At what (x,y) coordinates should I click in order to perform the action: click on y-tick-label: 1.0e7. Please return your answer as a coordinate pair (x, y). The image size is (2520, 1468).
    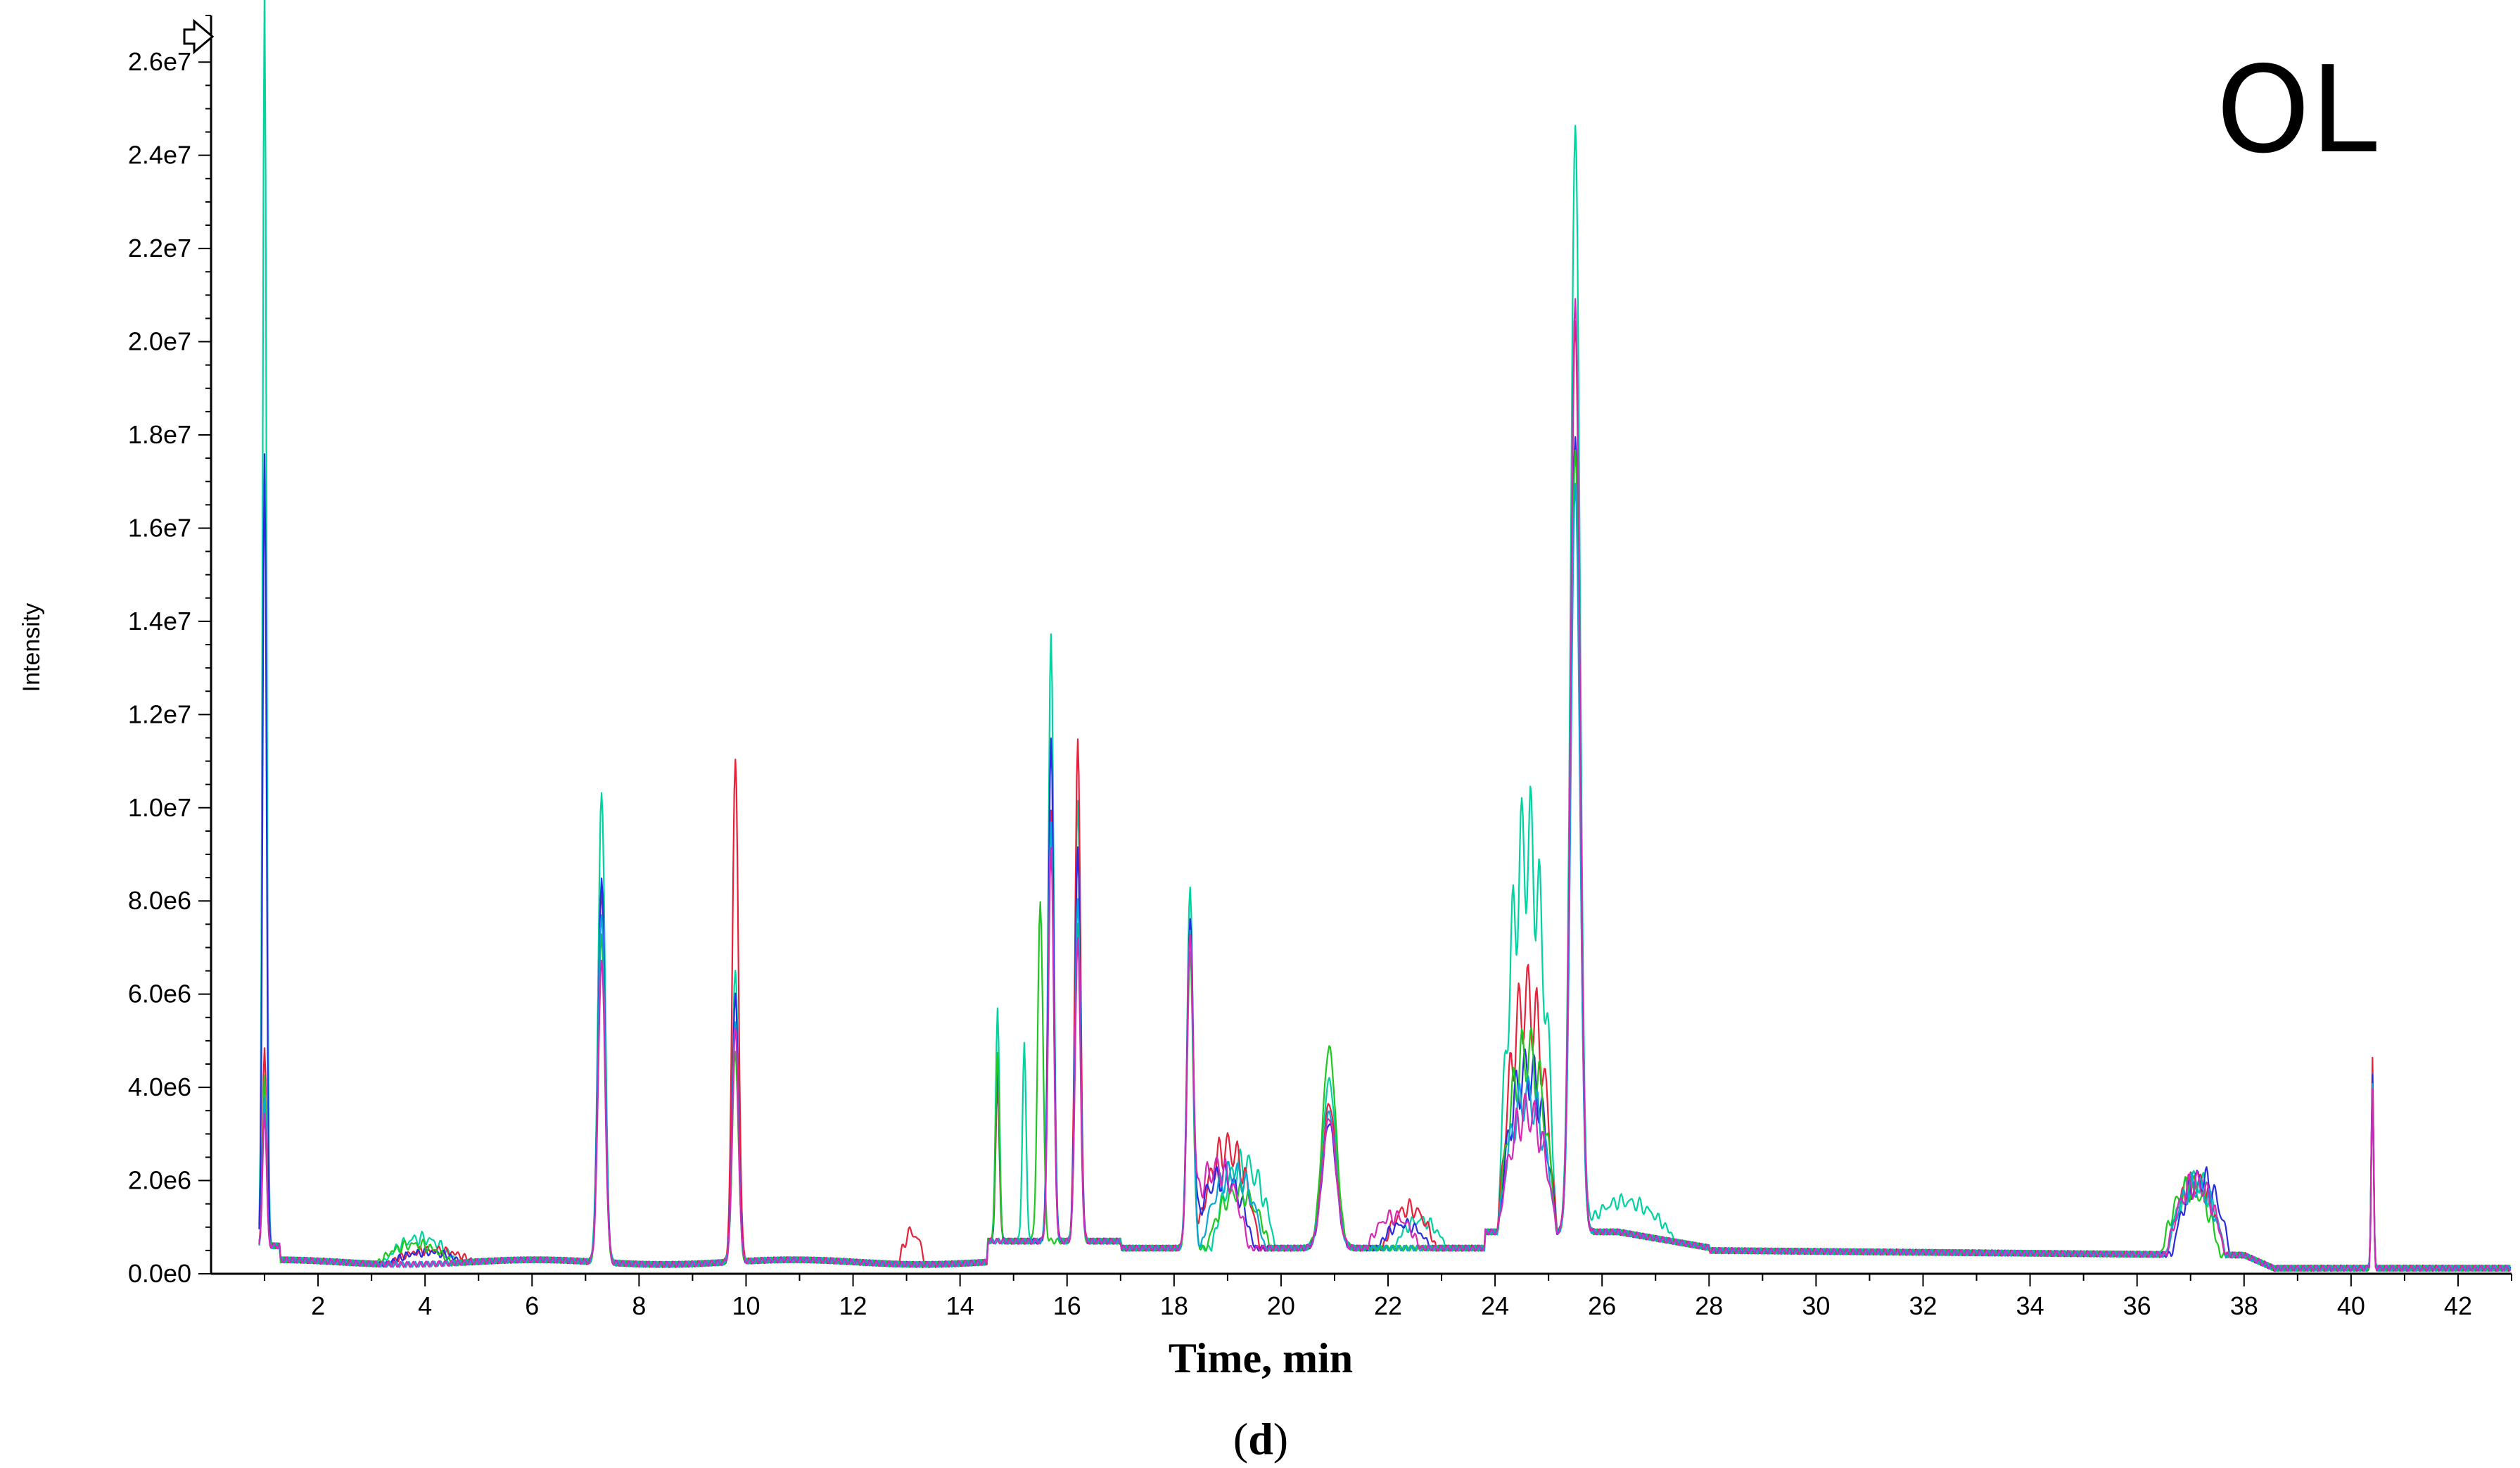
    Looking at the image, I should click on (160, 807).